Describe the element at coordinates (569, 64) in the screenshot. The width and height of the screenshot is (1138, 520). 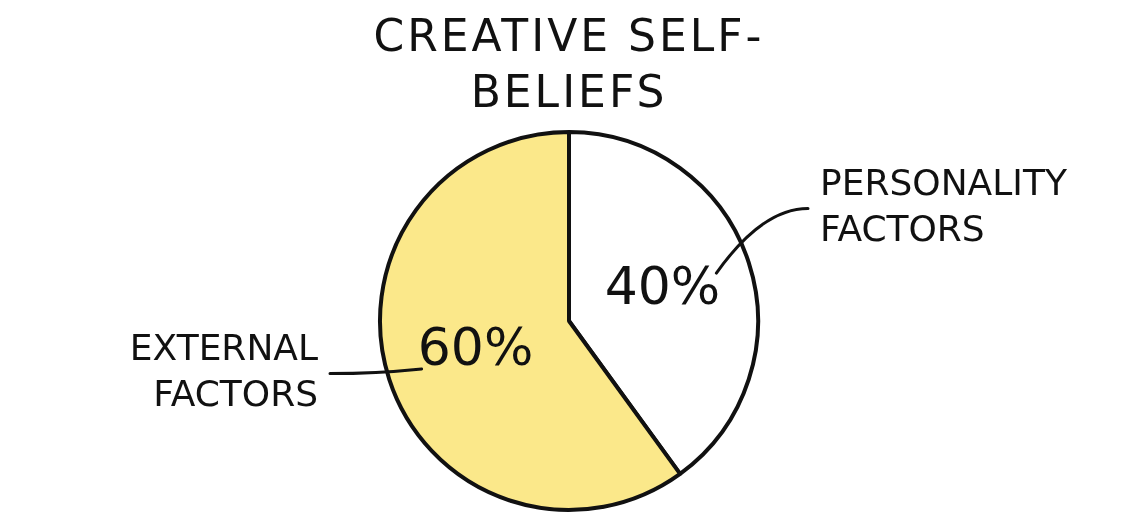
I see `chart-title: CREATIVE SELF-BELIEFS` at that location.